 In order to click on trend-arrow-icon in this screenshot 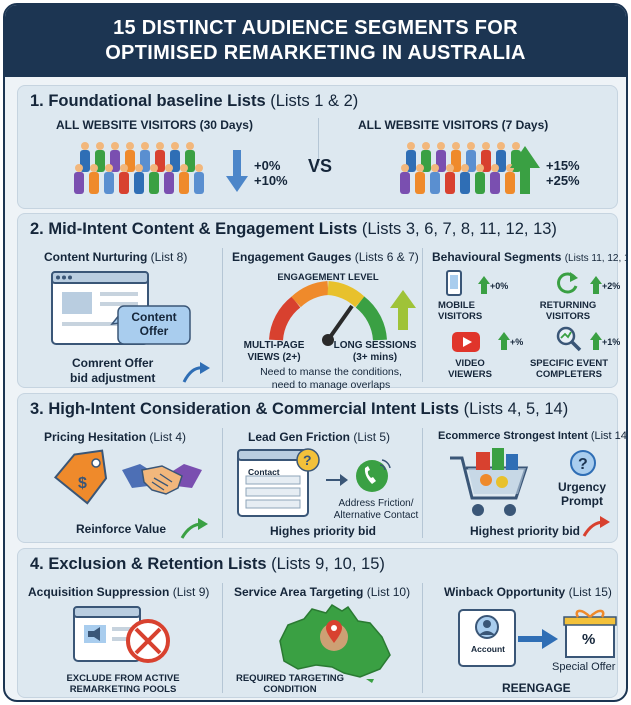, I will do `click(196, 372)`.